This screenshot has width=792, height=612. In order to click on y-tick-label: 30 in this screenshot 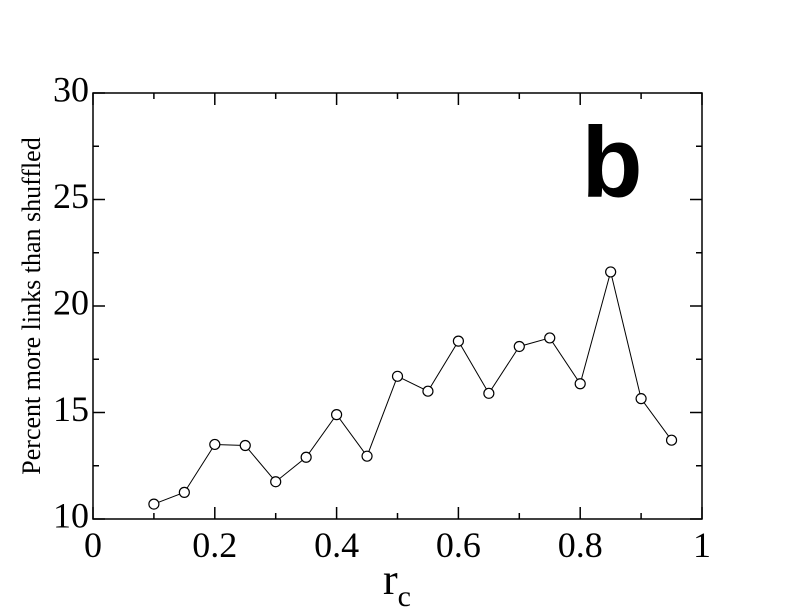, I will do `click(71, 89)`.